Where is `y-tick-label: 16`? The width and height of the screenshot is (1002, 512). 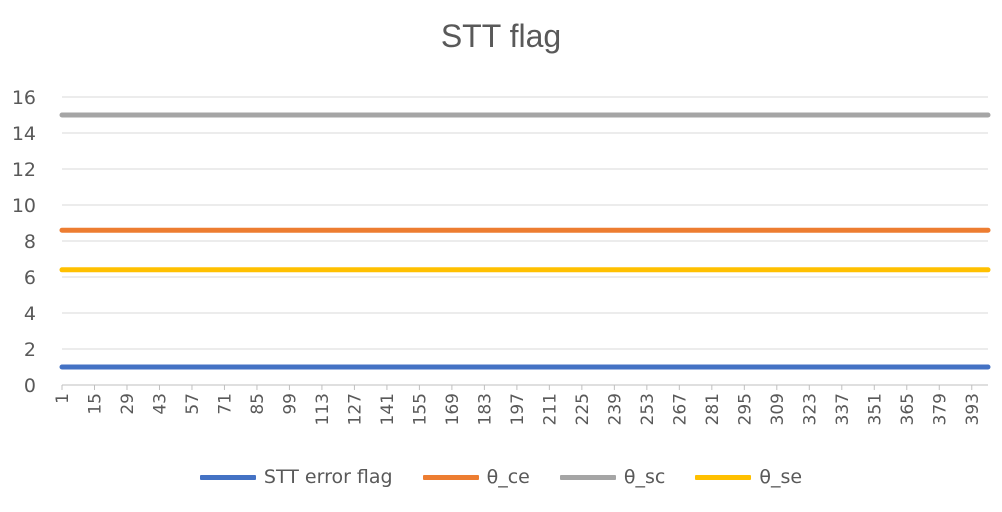 y-tick-label: 16 is located at coordinates (24, 98).